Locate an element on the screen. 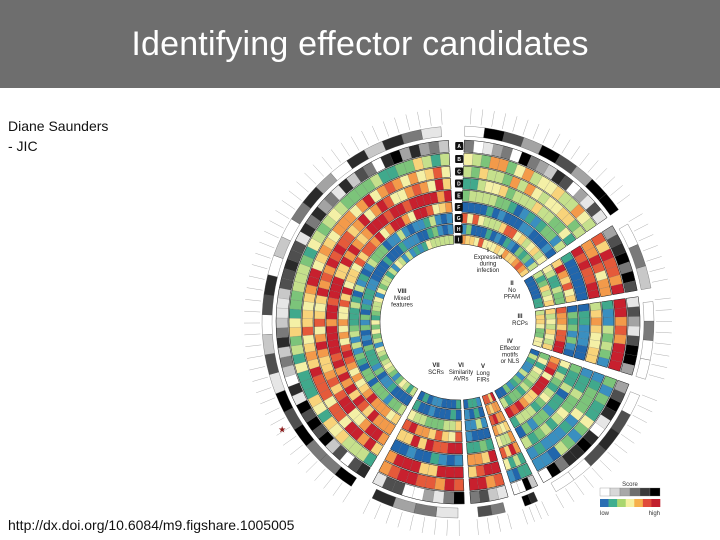  legend-gray-swatch is located at coordinates (605, 492).